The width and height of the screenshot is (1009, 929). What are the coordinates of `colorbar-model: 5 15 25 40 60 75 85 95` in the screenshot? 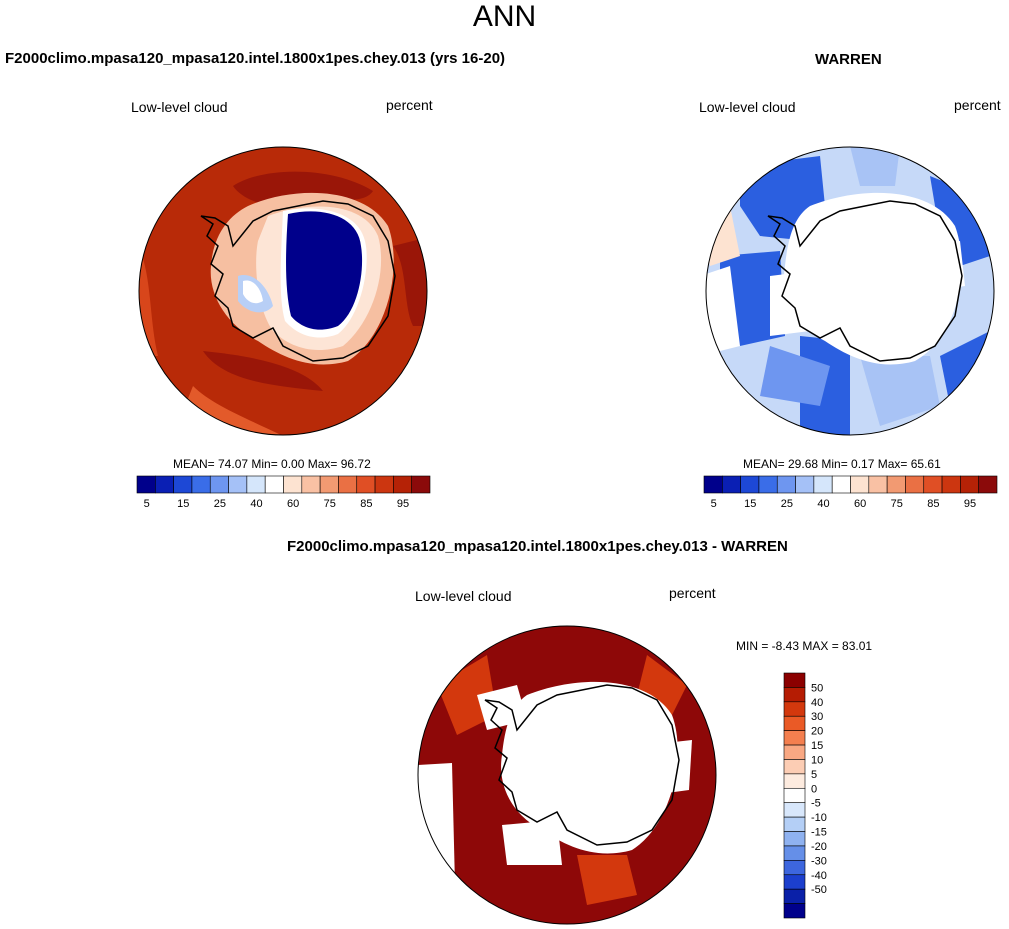 It's located at (283, 492).